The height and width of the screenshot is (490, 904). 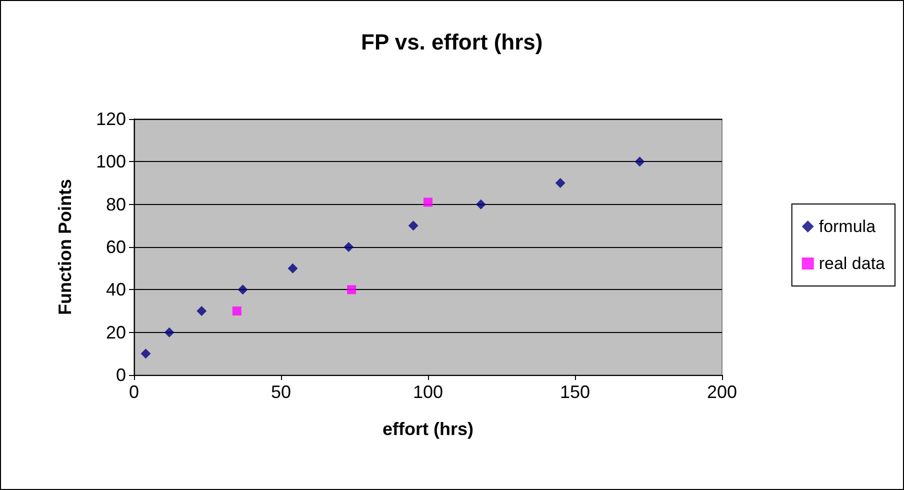 I want to click on y-tick-label: 40, so click(x=116, y=290).